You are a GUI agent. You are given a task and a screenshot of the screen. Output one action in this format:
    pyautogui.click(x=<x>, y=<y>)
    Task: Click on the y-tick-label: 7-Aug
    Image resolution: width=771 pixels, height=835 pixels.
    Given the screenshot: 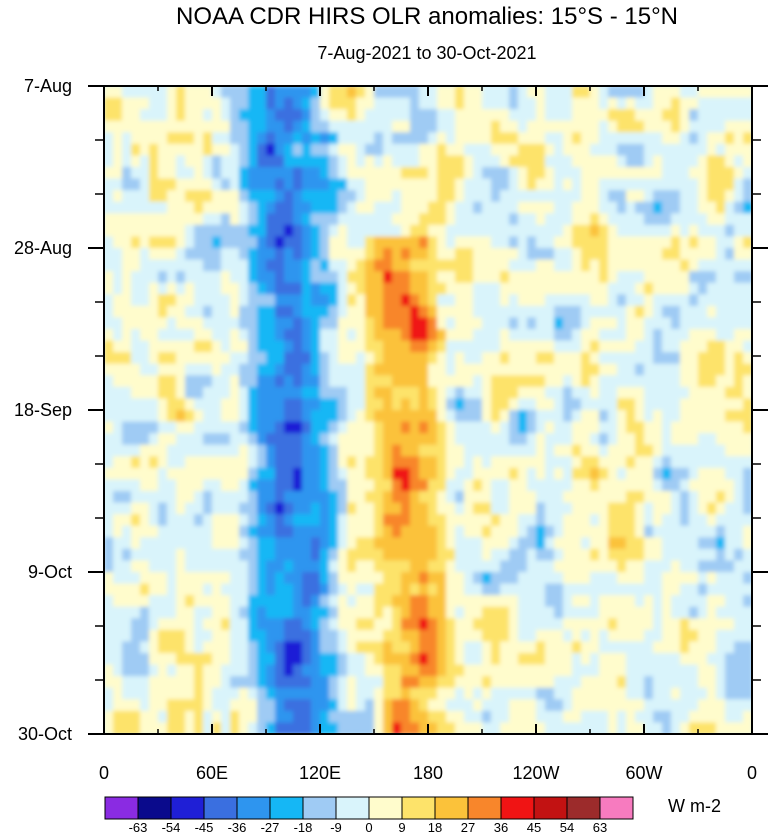 What is the action you would take?
    pyautogui.click(x=48, y=86)
    